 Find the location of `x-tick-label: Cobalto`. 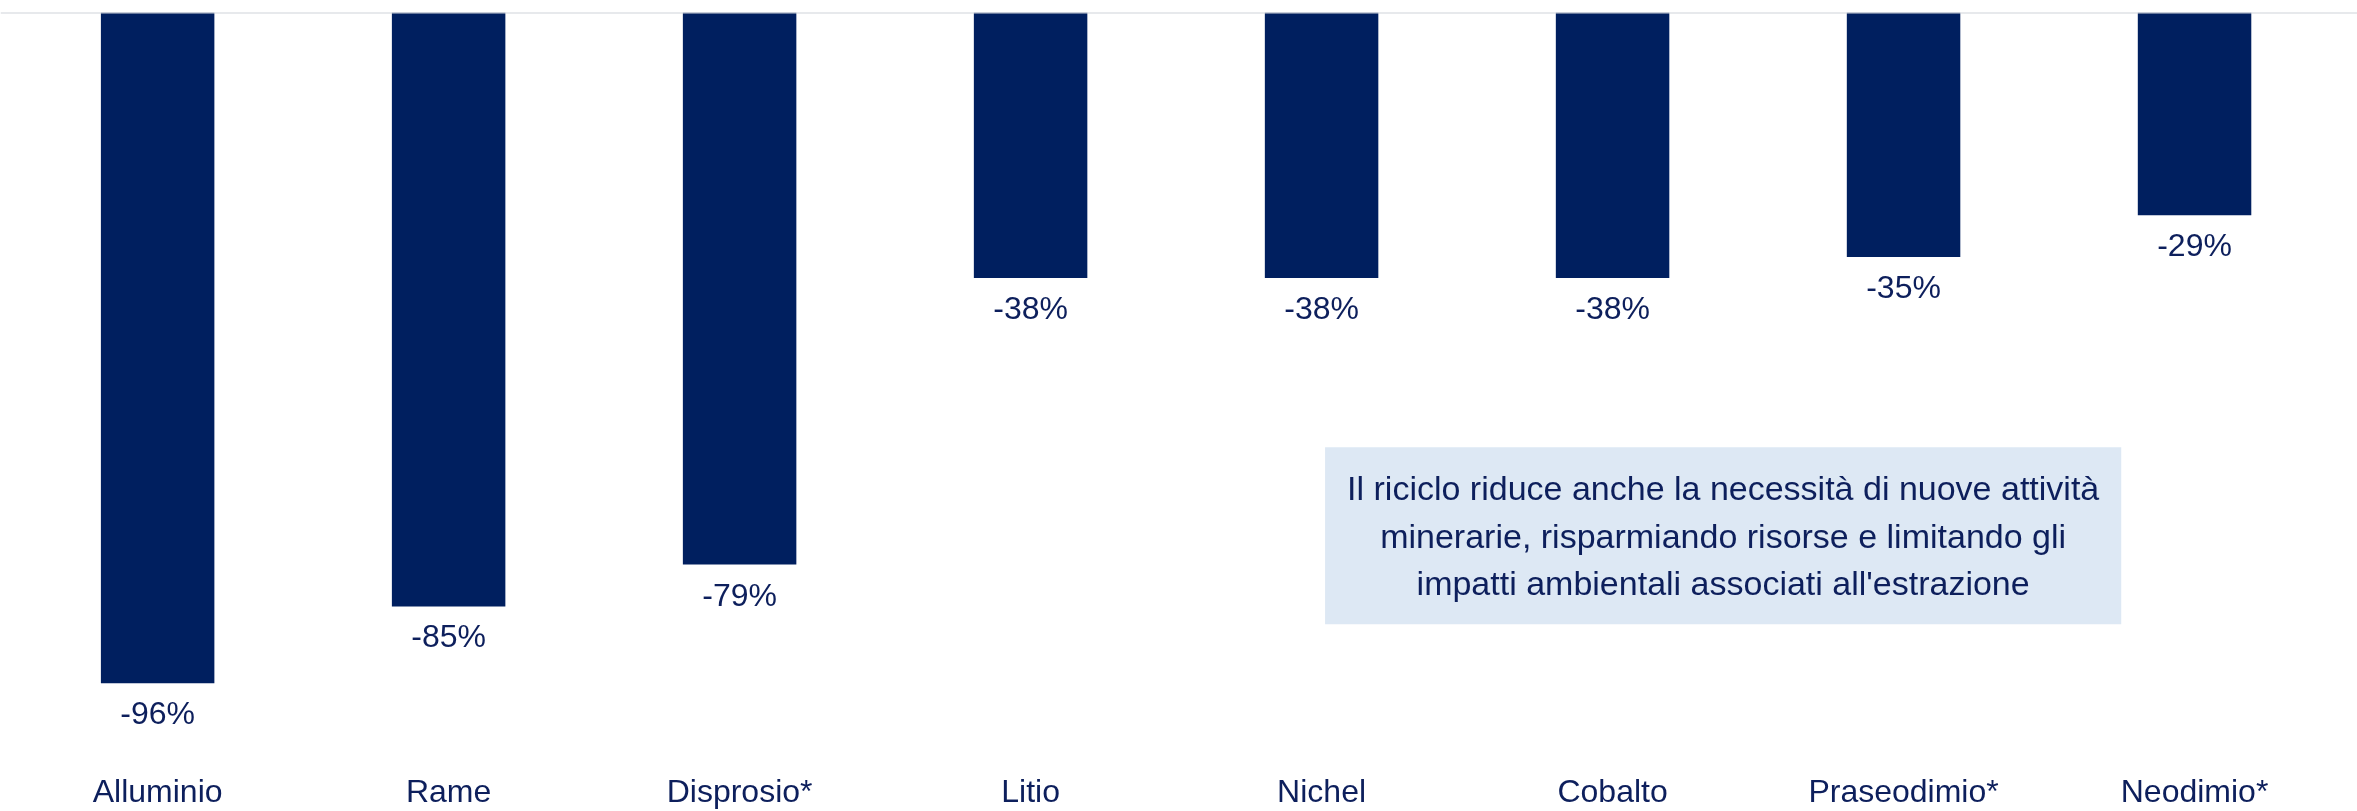

x-tick-label: Cobalto is located at coordinates (1612, 790).